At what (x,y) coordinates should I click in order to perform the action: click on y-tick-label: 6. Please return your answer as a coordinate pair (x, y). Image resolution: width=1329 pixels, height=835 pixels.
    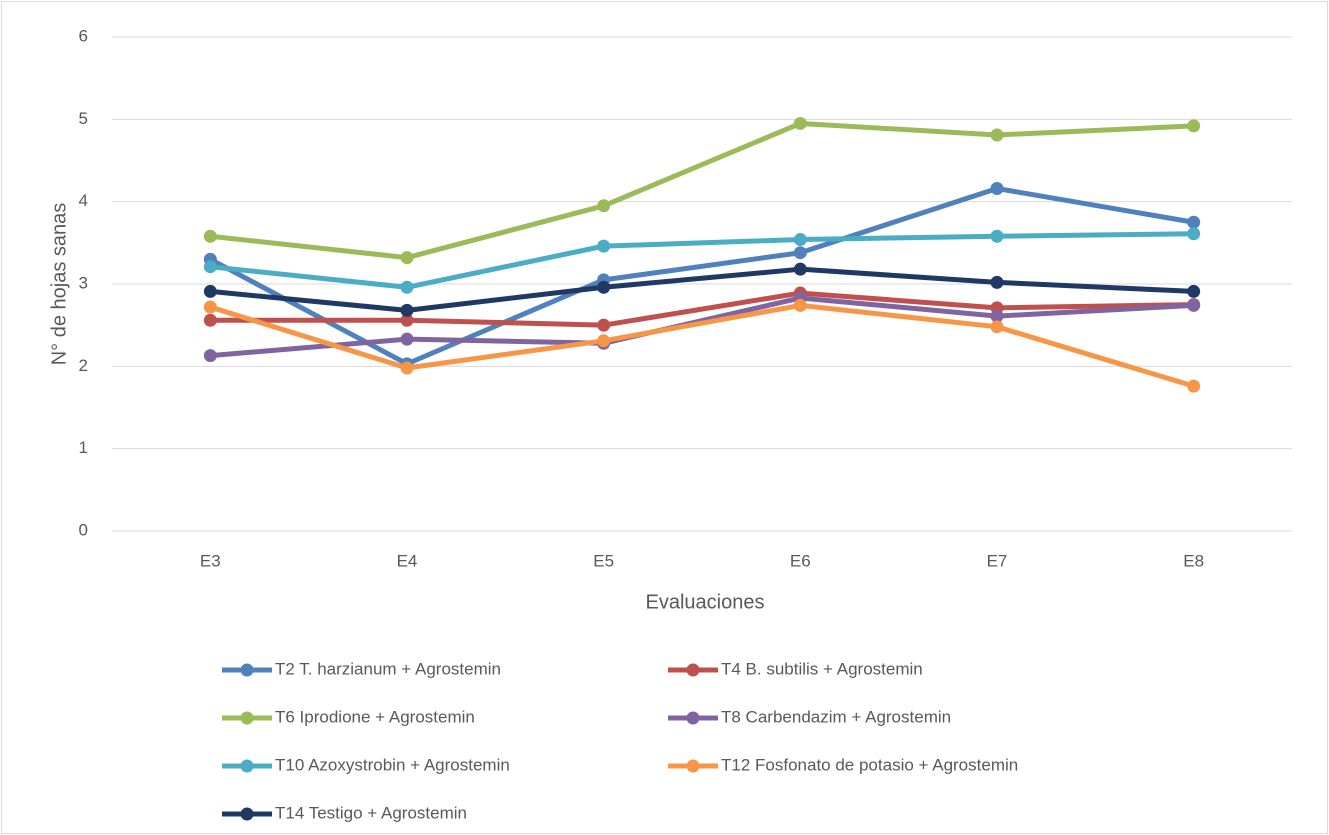
    Looking at the image, I should click on (83, 35).